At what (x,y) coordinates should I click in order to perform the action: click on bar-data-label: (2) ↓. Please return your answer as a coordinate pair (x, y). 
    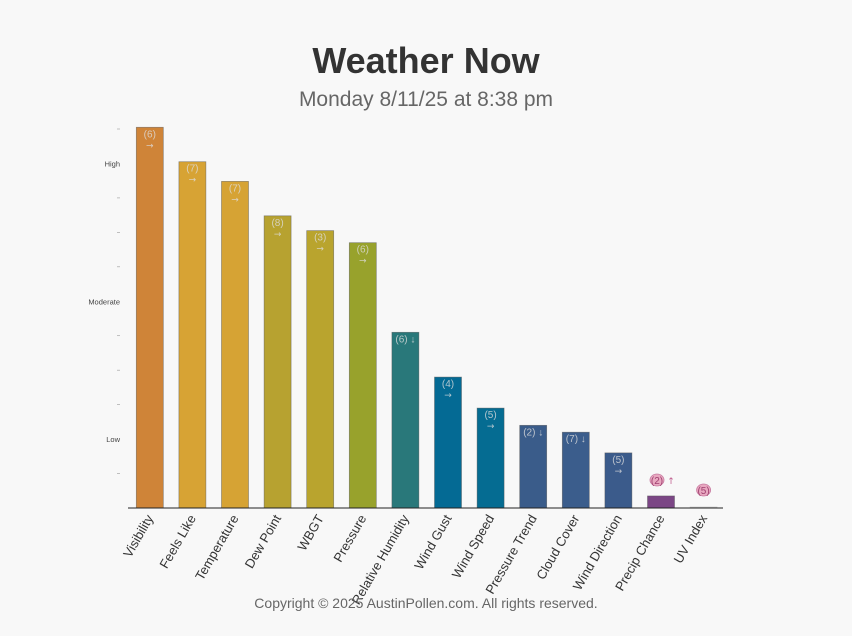
    Looking at the image, I should click on (533, 432).